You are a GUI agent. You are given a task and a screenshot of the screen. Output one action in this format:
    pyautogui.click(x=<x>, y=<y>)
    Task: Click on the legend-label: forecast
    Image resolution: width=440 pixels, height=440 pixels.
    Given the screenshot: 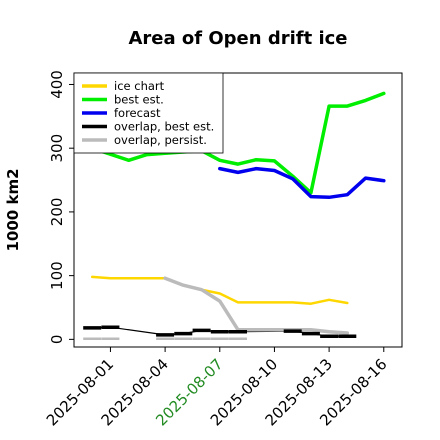 What is the action you would take?
    pyautogui.click(x=137, y=113)
    